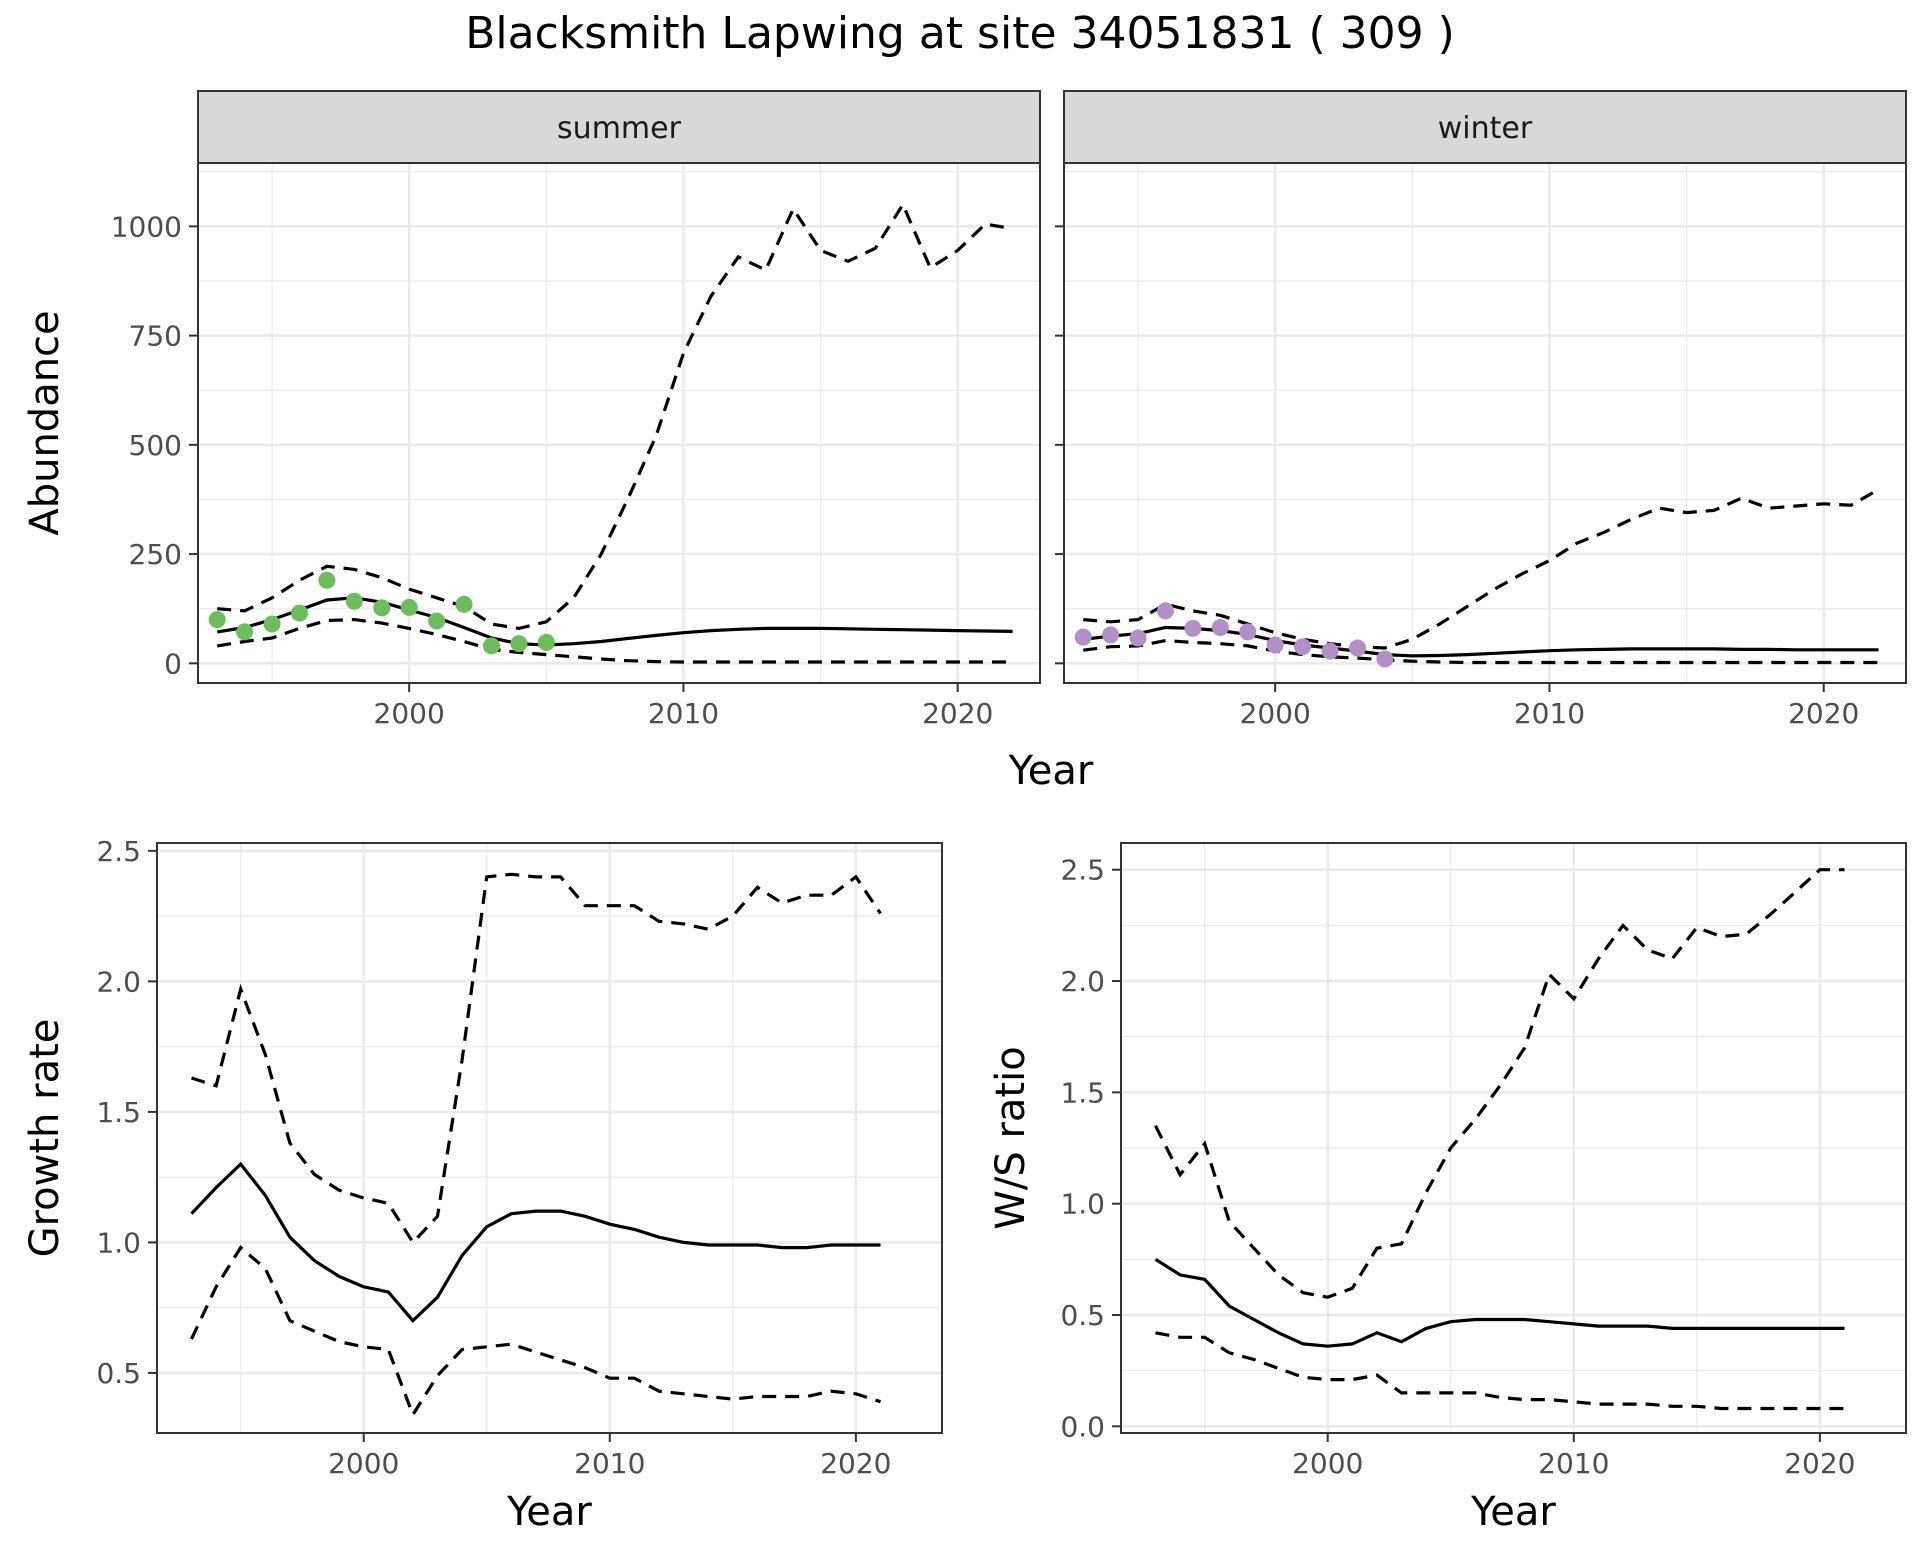  Describe the element at coordinates (118, 1242) in the screenshot. I see `growth-y-tick-label: 1.0` at that location.